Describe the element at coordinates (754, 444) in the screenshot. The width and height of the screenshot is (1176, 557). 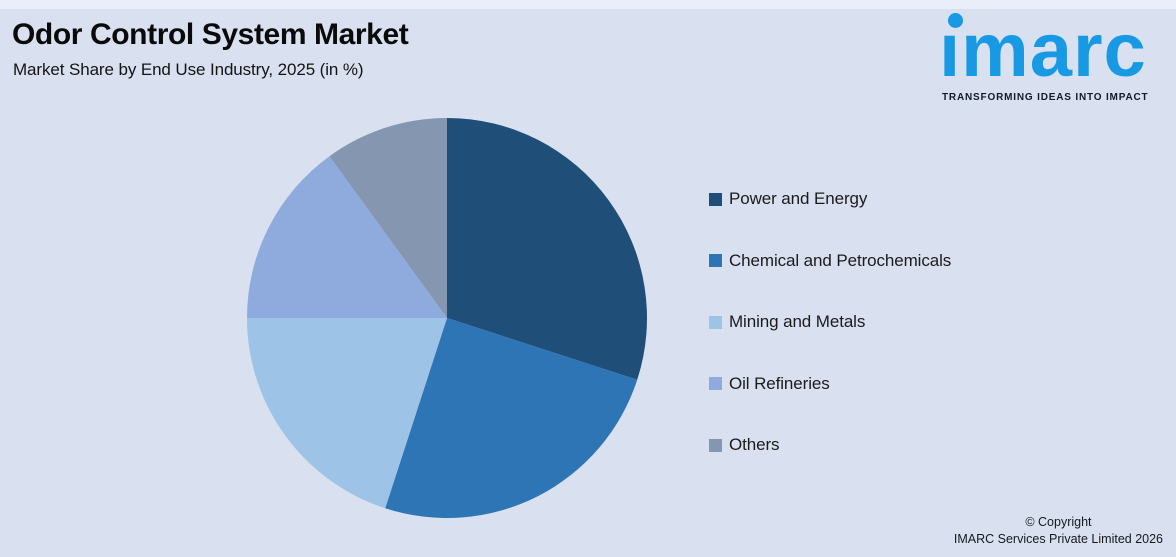
I see `legend-label: Others` at that location.